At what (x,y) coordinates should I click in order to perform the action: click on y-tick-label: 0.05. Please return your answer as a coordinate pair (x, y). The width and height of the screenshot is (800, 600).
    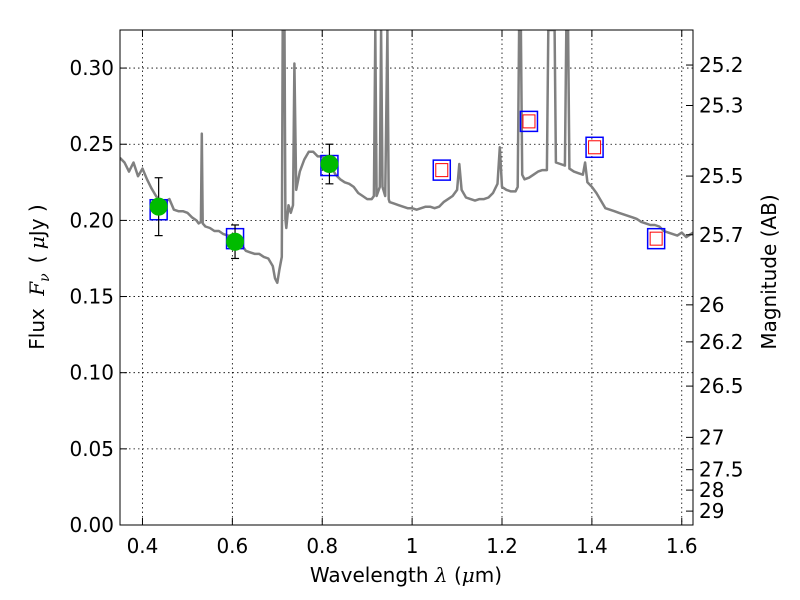
    Looking at the image, I should click on (91, 449).